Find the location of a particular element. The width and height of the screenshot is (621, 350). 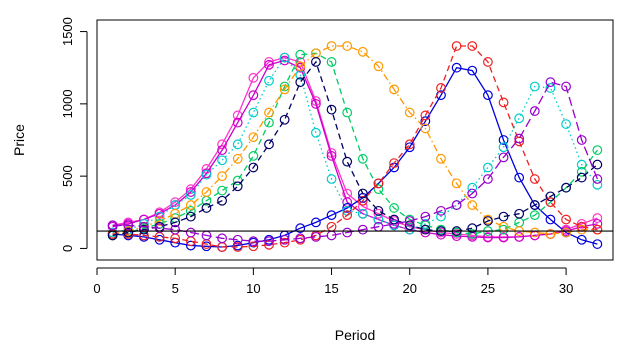

x-axis: 0 5 10 15 20 25 30 is located at coordinates (333, 281).